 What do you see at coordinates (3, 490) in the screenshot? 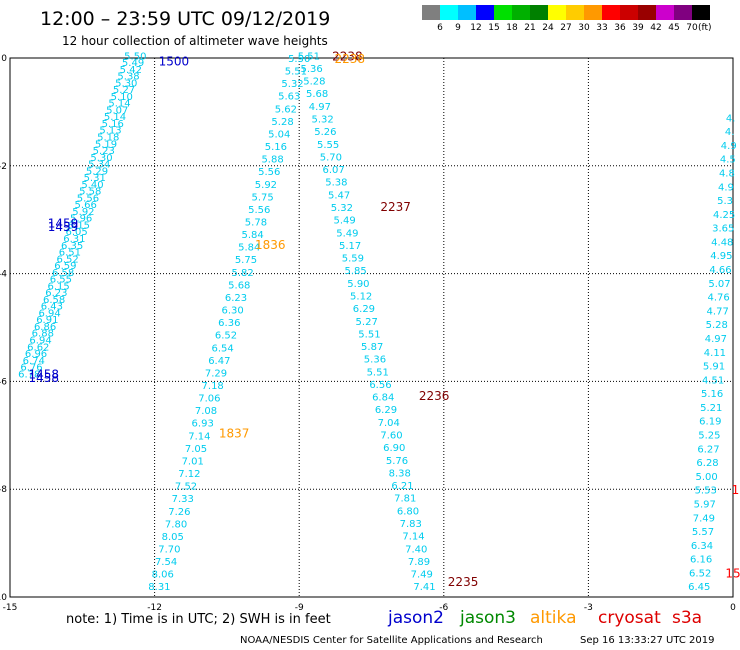
I see `lat-tick-label: -8` at bounding box center [3, 490].